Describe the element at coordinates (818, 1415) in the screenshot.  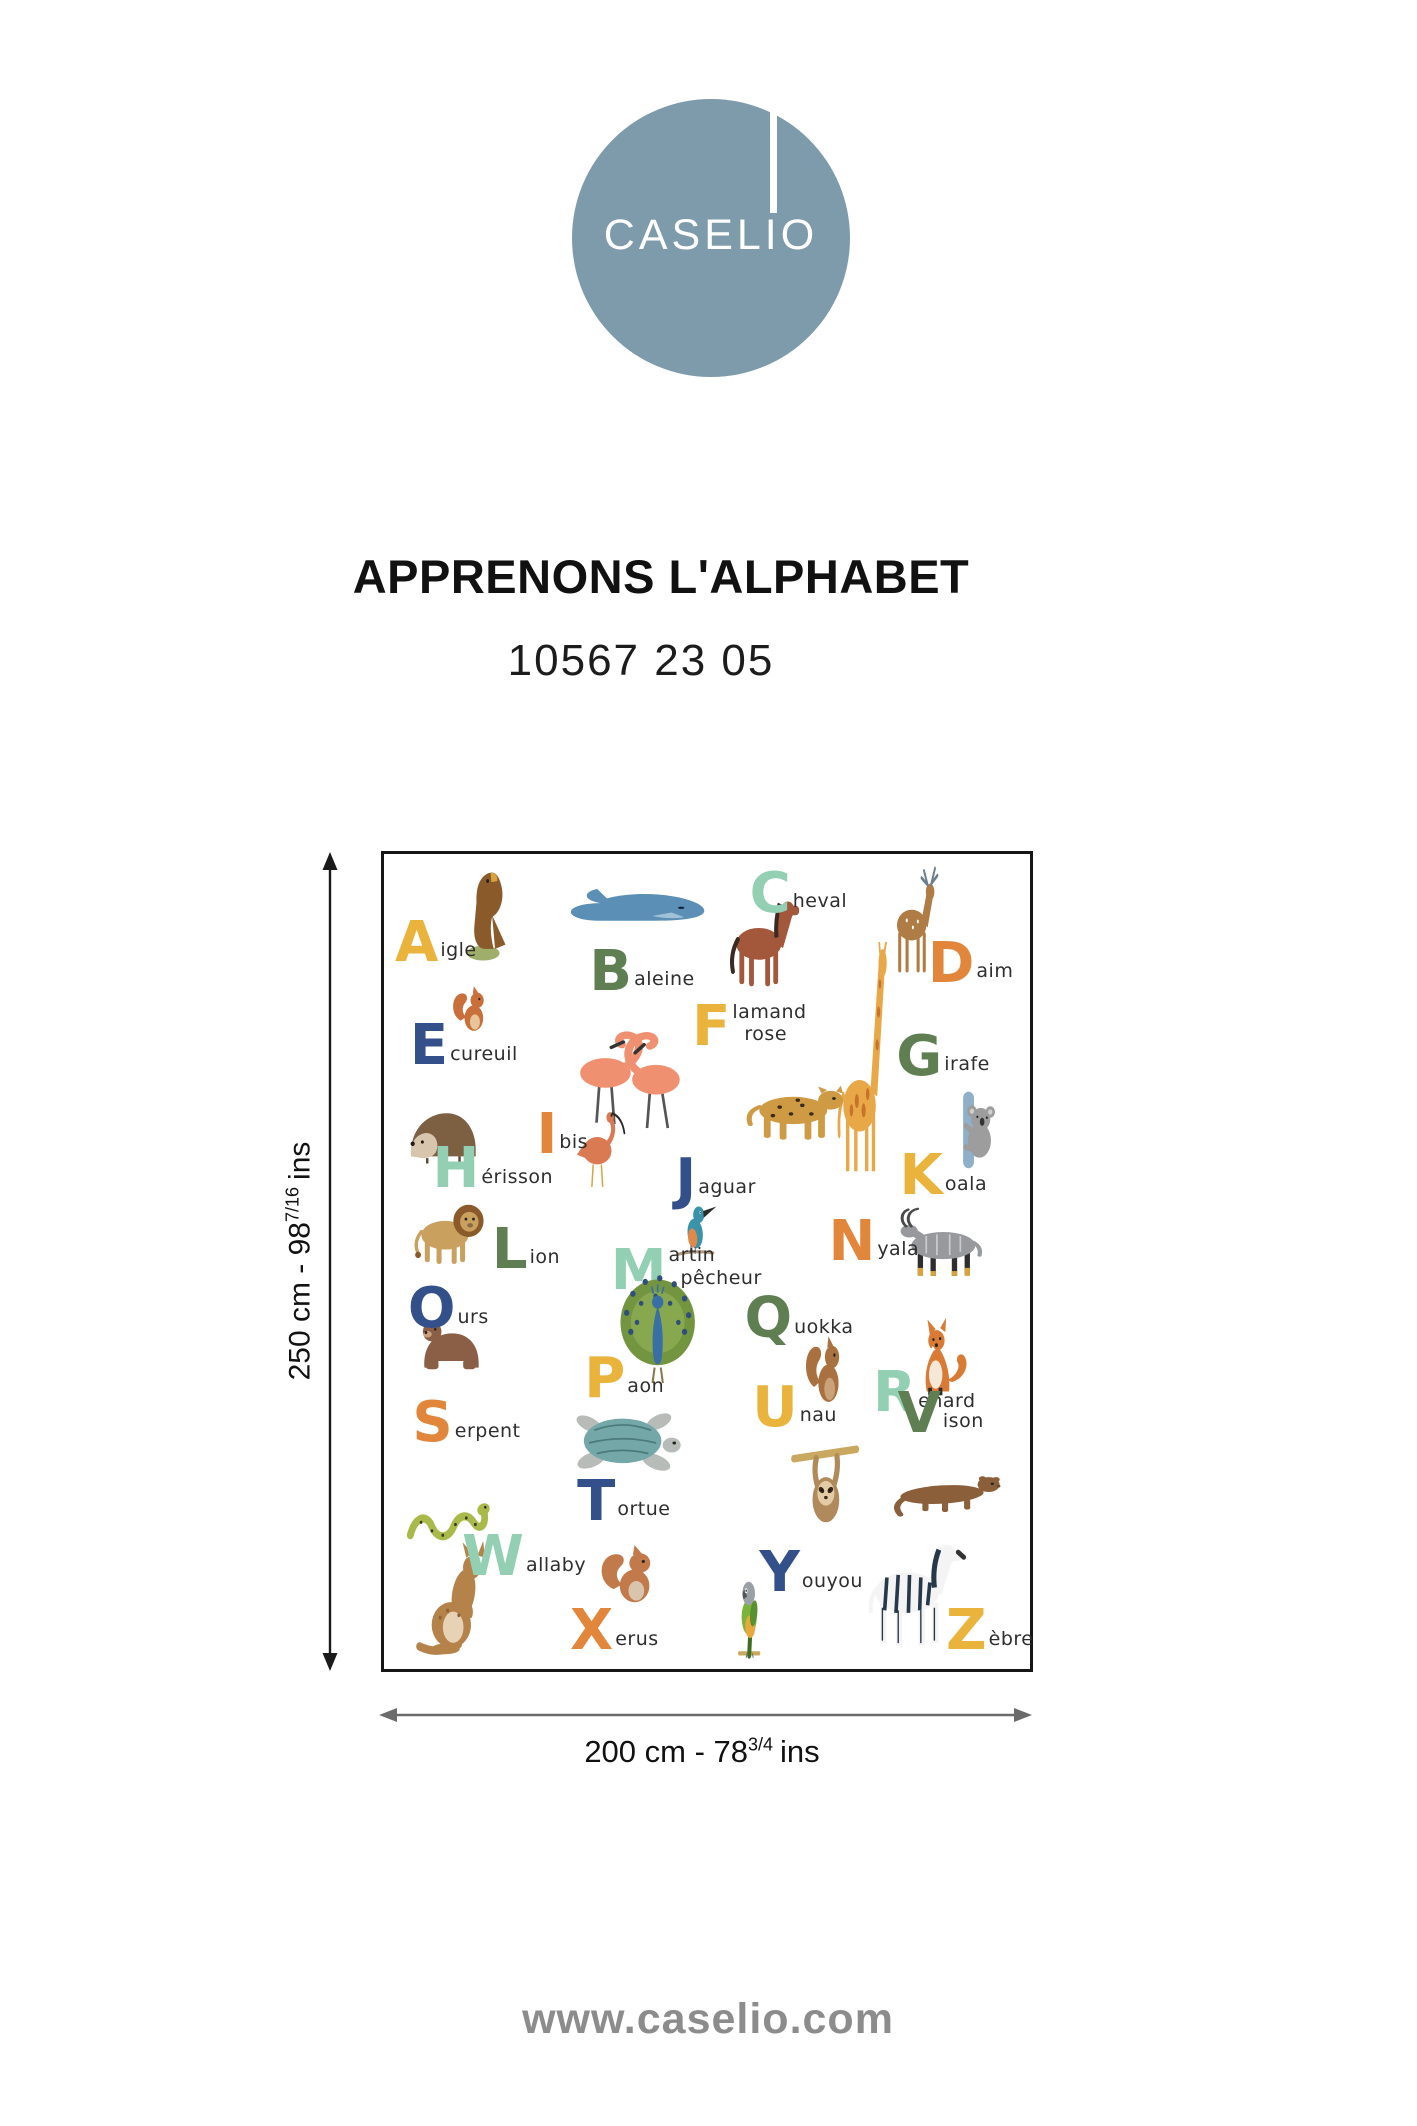
I see `animal-name-unau: nau` at that location.